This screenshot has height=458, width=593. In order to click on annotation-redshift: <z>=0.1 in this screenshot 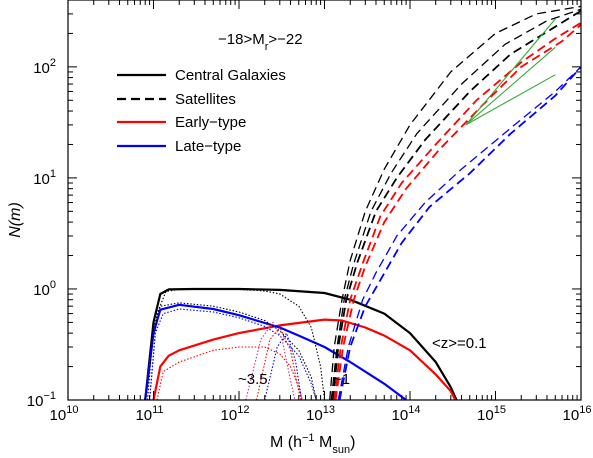, I will do `click(459, 343)`.